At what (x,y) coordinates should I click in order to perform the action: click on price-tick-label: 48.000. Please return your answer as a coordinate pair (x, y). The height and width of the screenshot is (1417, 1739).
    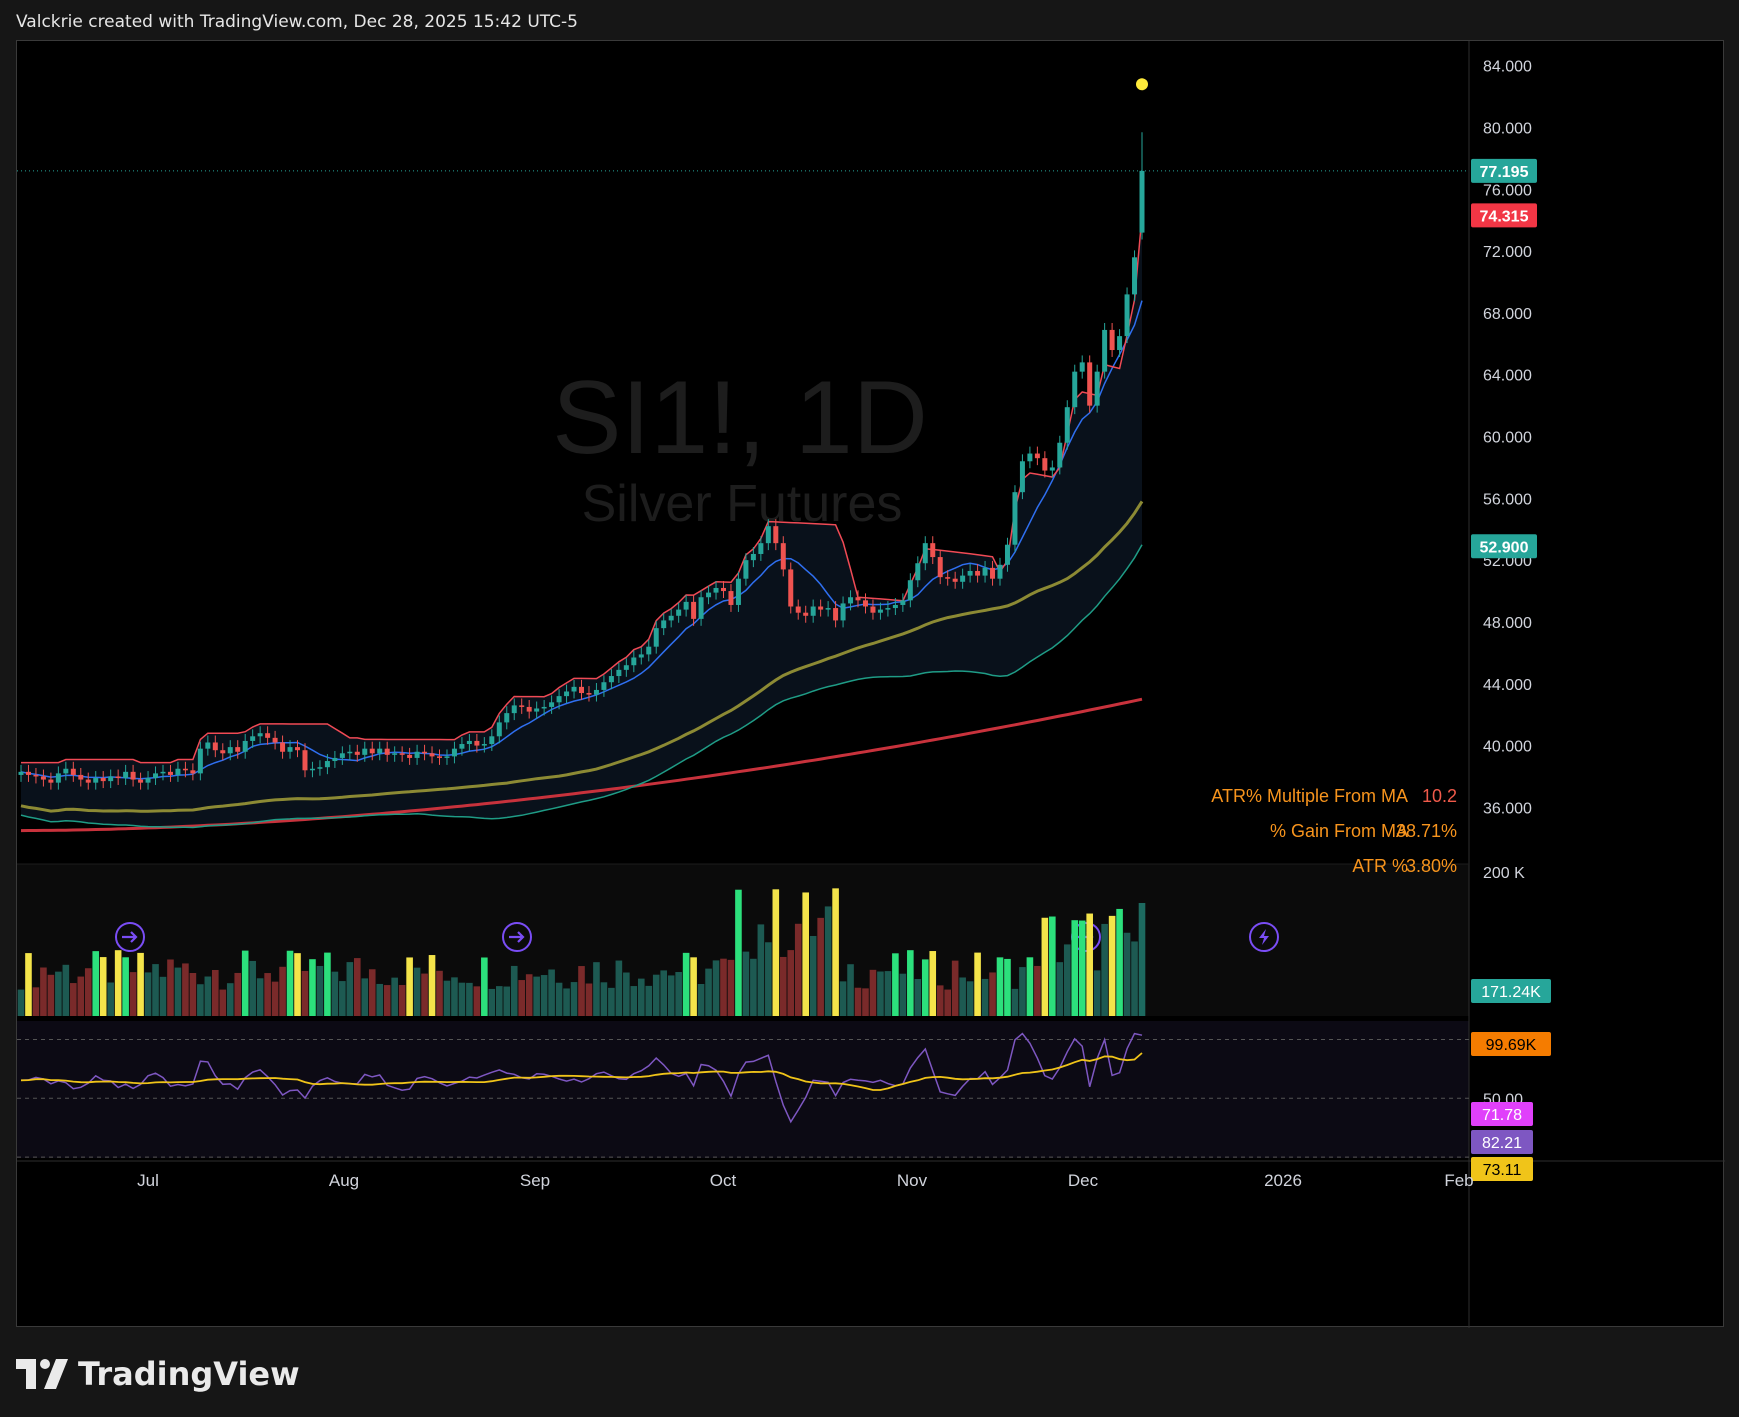
    Looking at the image, I should click on (1507, 623).